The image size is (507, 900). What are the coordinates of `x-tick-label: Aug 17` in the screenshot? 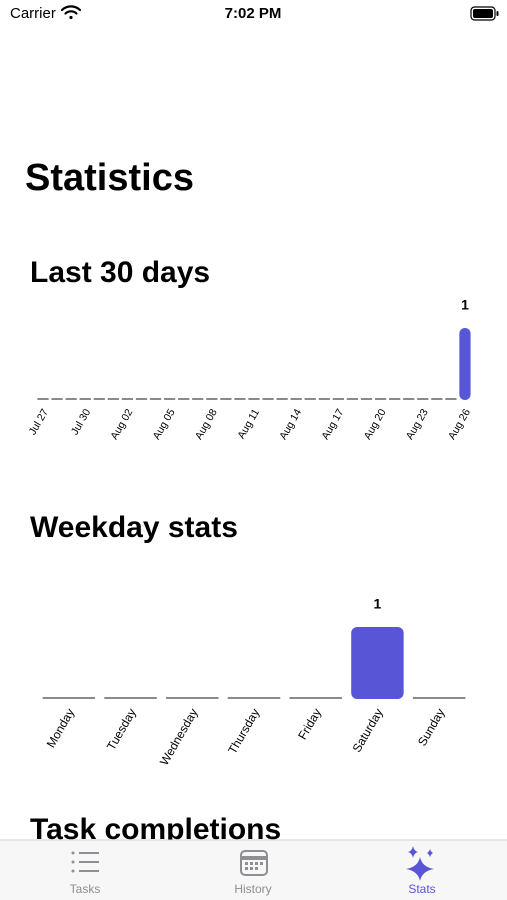 It's located at (332, 424).